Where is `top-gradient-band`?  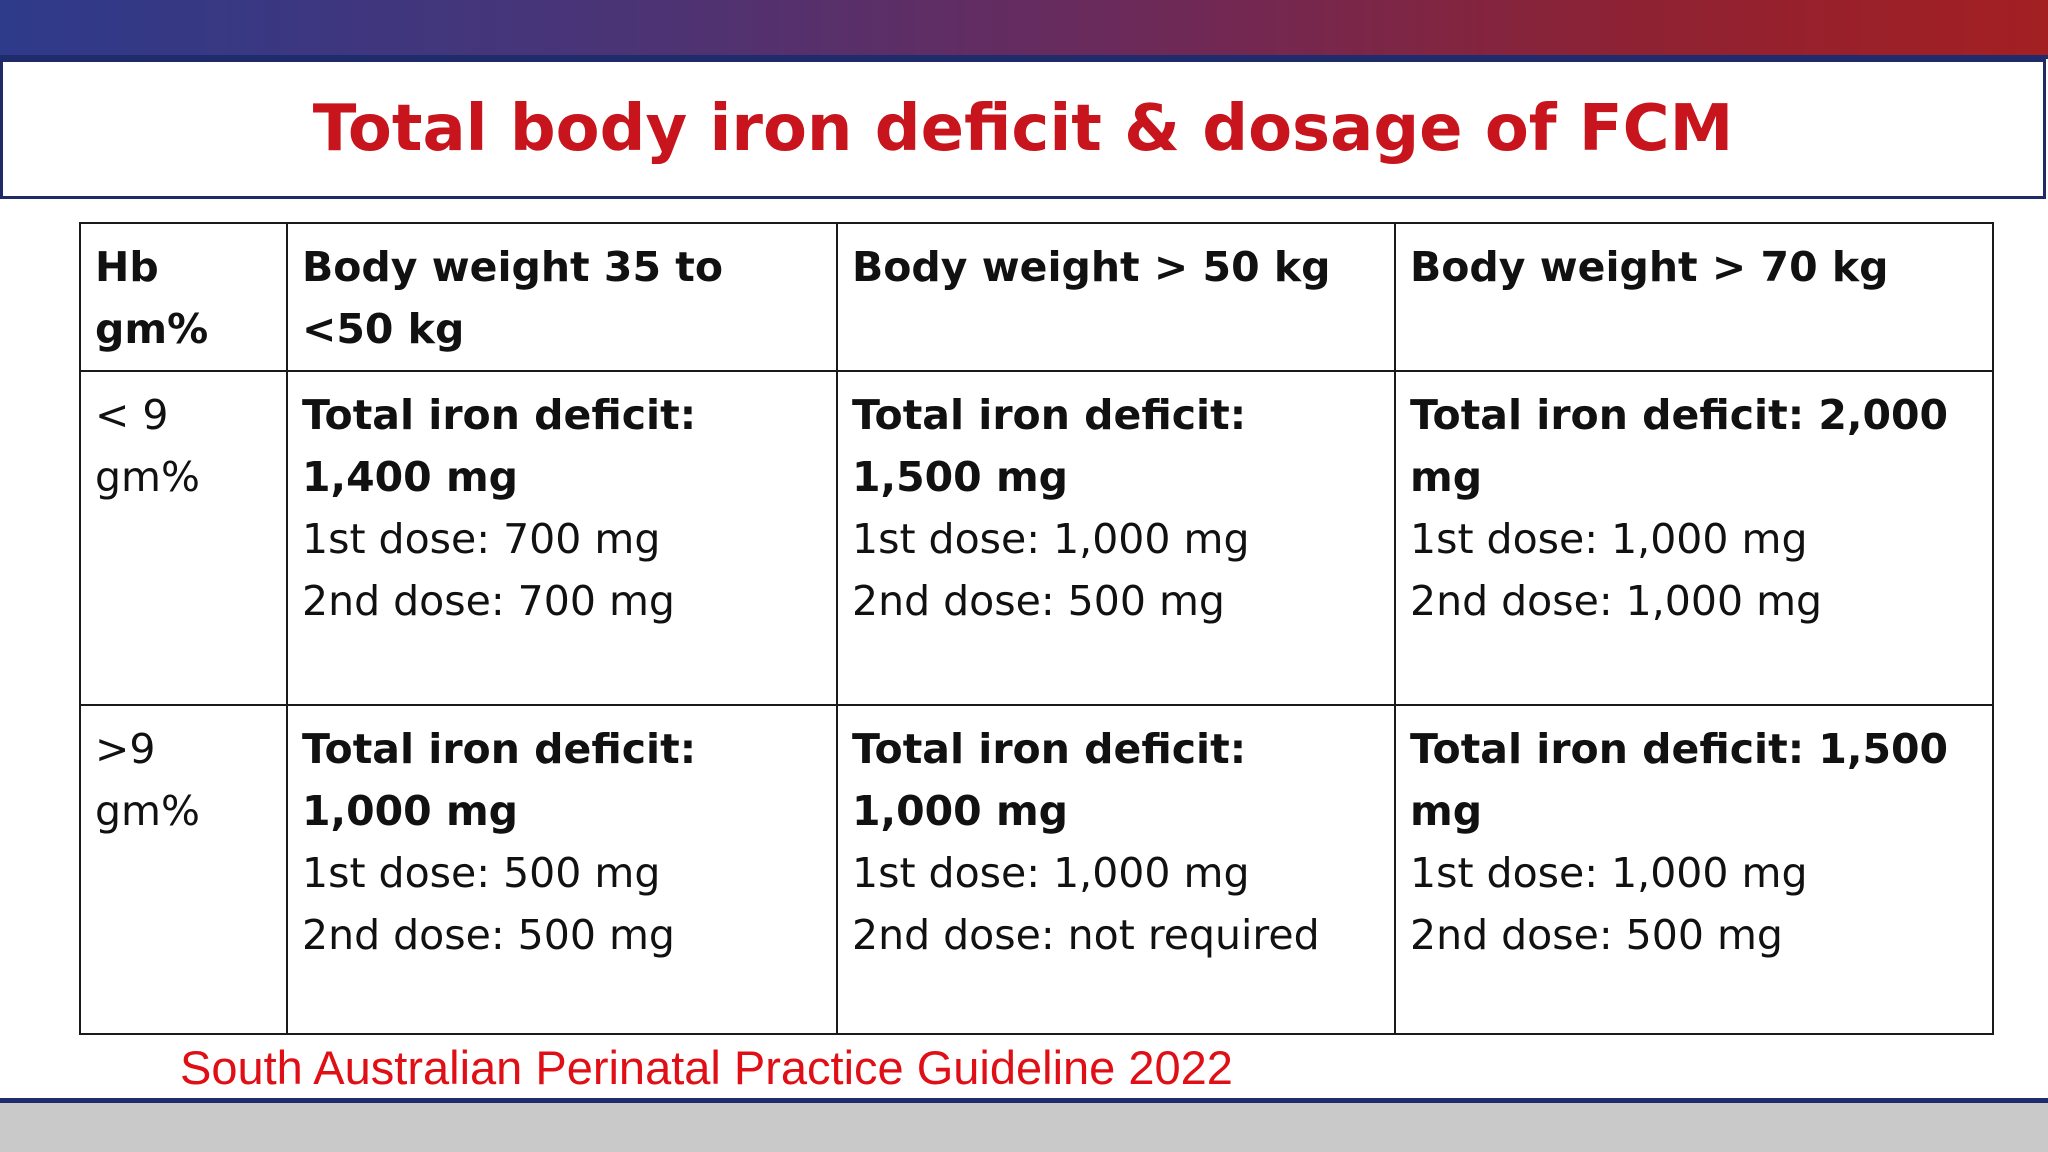
top-gradient-band is located at coordinates (1024, 27).